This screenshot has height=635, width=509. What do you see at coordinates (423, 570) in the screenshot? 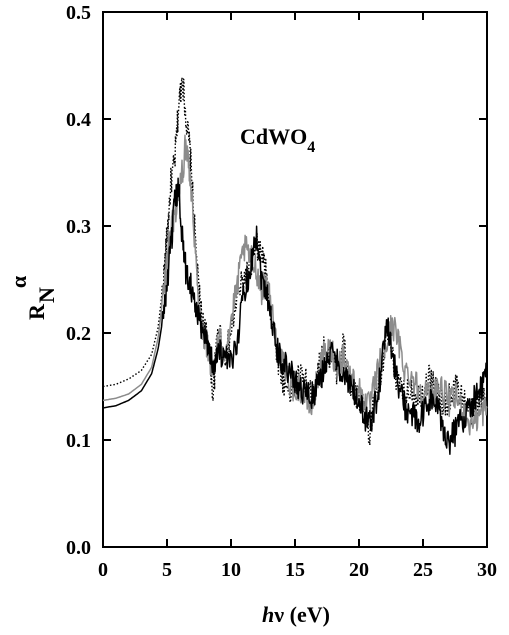
I see `x-tick-label: 25` at bounding box center [423, 570].